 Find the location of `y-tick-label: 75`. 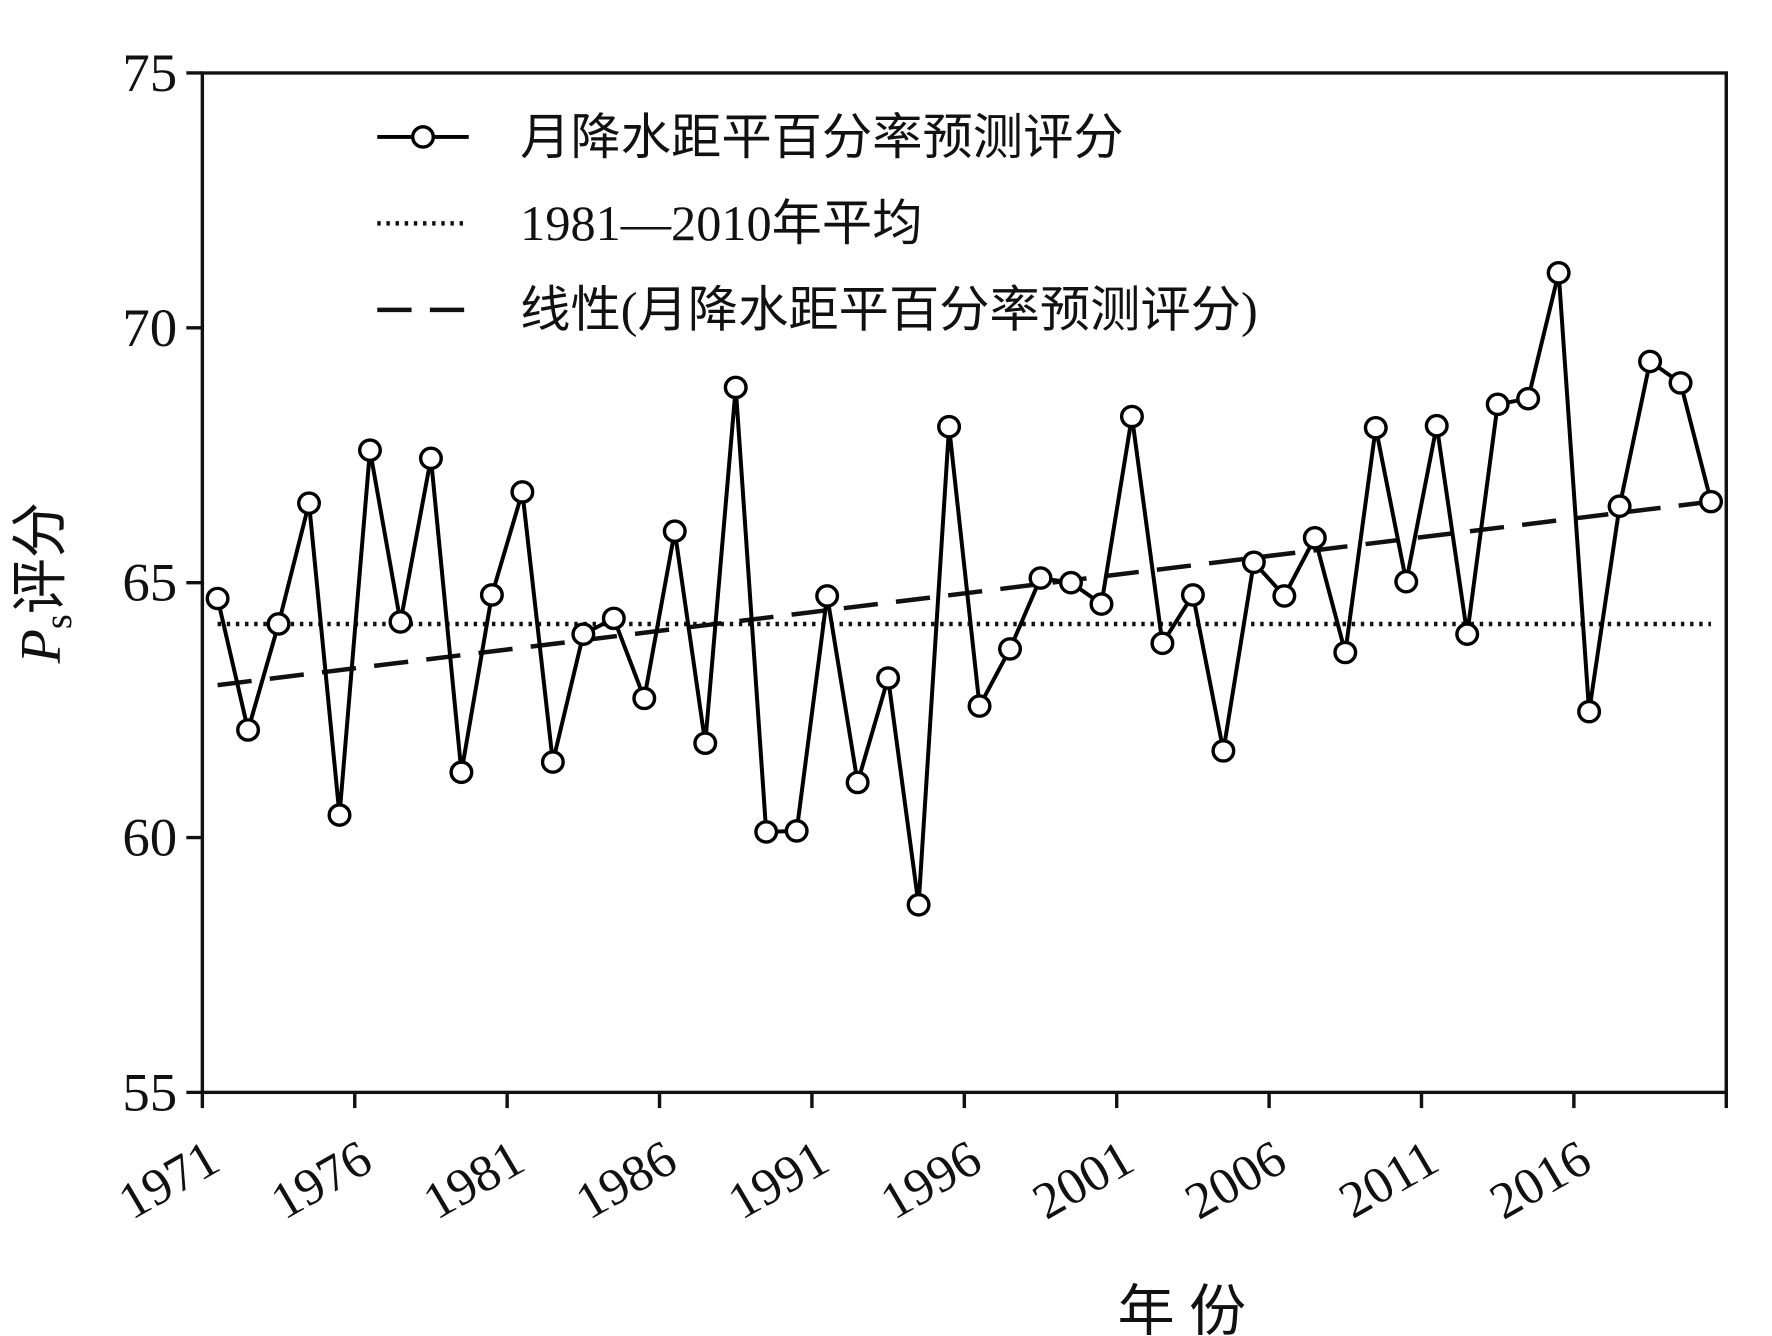

y-tick-label: 75 is located at coordinates (149, 72).